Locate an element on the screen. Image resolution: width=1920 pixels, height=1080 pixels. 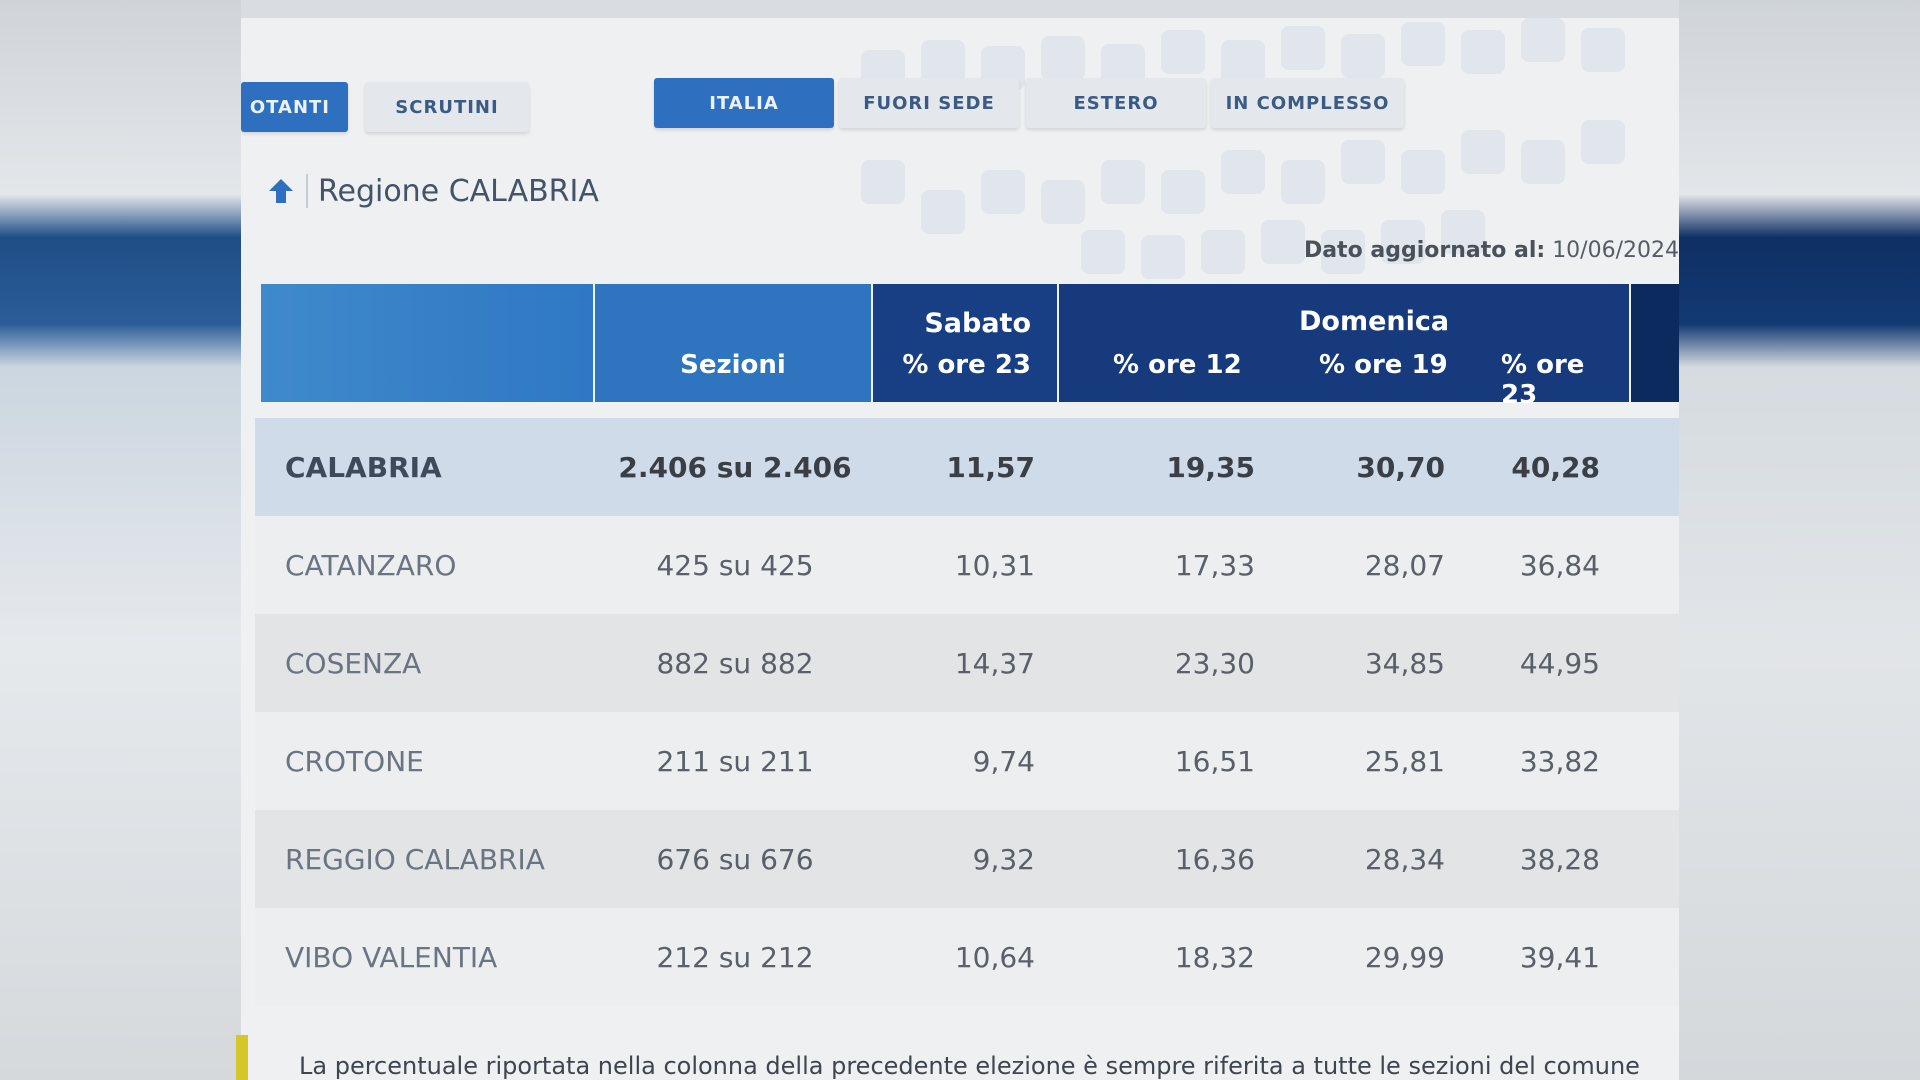
row-domenica-23: 39,41 is located at coordinates (1559, 957).